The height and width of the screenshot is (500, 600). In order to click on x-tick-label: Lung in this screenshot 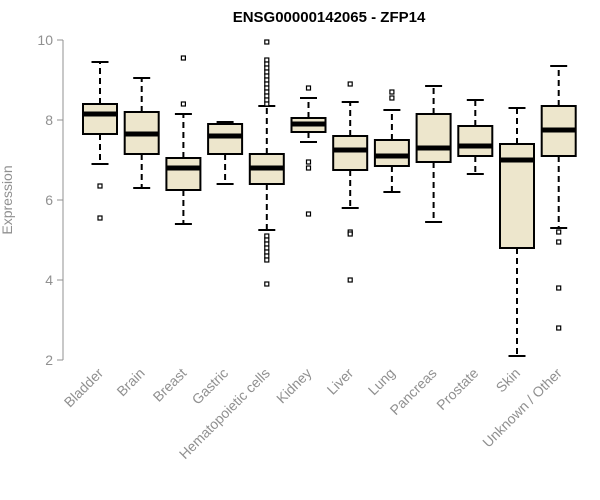, I will do `click(381, 381)`.